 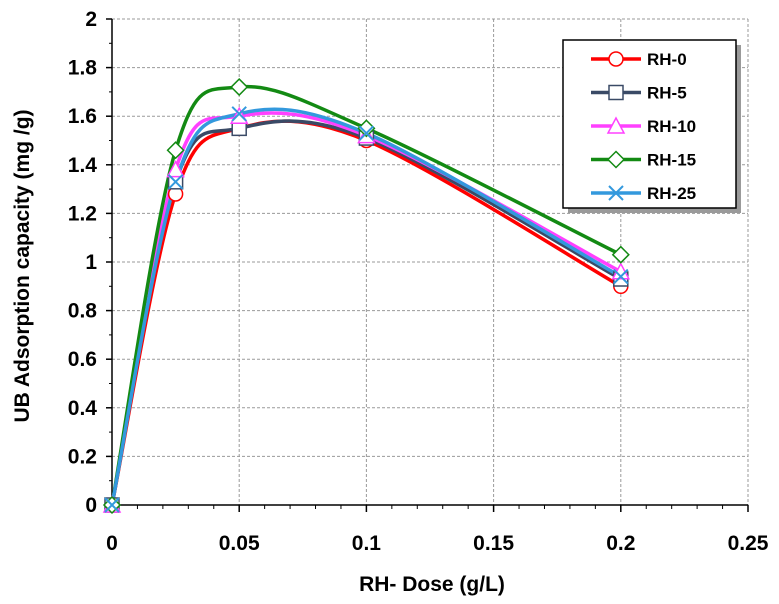 I want to click on y-tick-label: 1.4, so click(x=83, y=165).